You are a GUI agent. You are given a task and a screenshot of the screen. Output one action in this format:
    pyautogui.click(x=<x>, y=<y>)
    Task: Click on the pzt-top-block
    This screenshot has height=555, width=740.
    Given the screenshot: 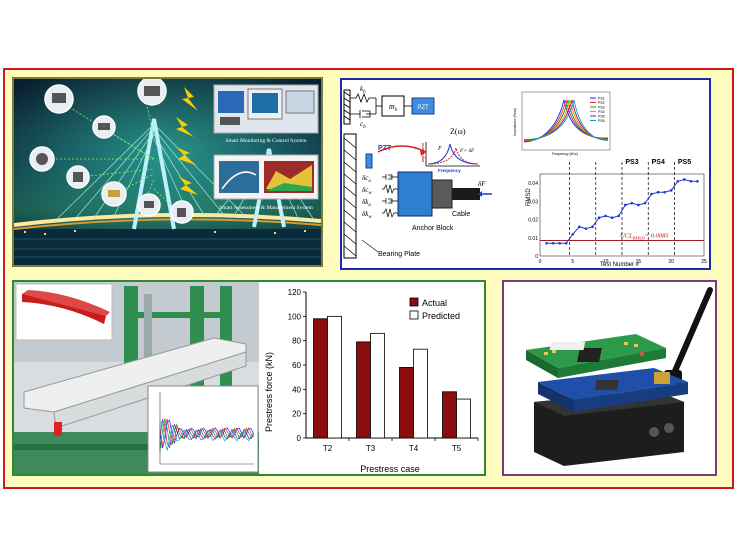 What is the action you would take?
    pyautogui.click(x=423, y=106)
    